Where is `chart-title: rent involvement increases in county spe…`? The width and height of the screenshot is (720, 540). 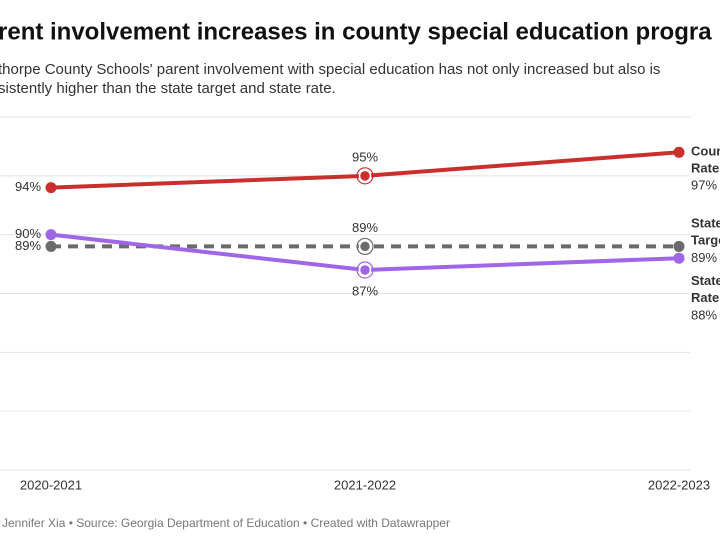 chart-title: rent involvement increases in county spe… is located at coordinates (356, 31).